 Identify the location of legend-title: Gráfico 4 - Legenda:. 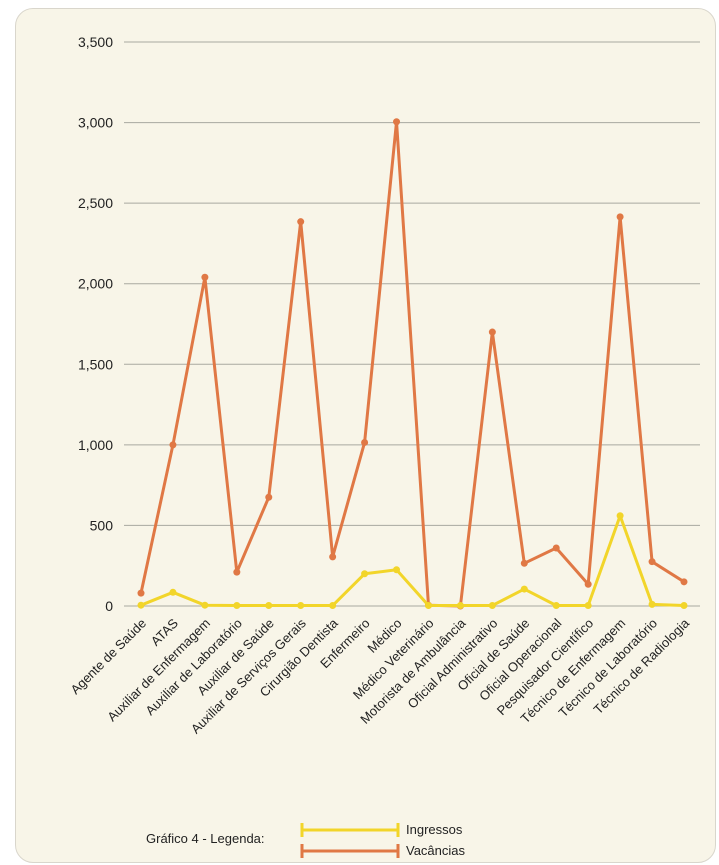
(205, 838).